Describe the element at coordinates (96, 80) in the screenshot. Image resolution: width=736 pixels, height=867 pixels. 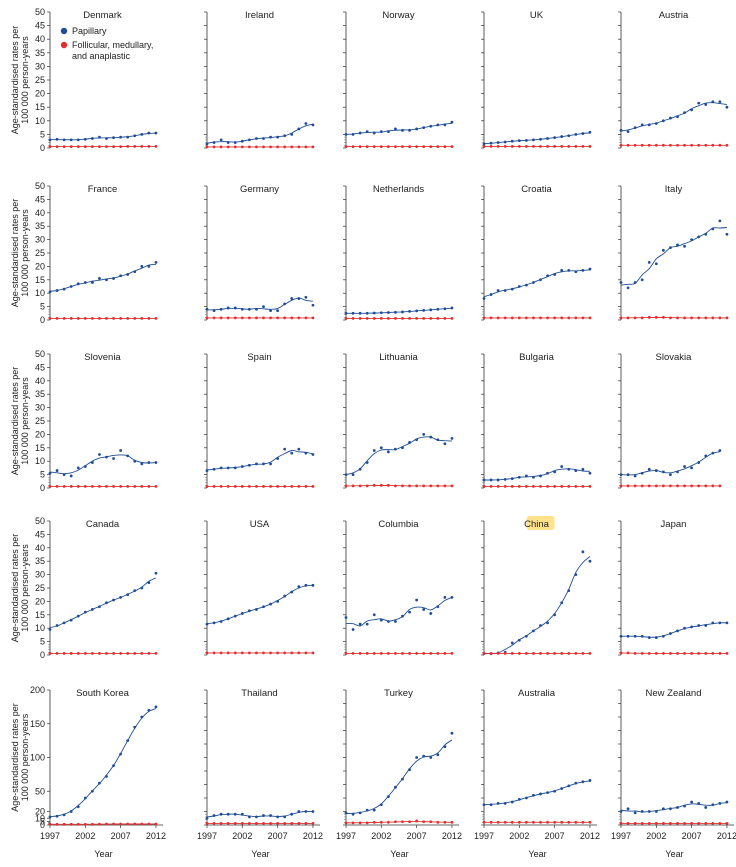
I see `panel-denmark: 0 5 10 15 20 25 30 35 40 45 50 Denmark` at that location.